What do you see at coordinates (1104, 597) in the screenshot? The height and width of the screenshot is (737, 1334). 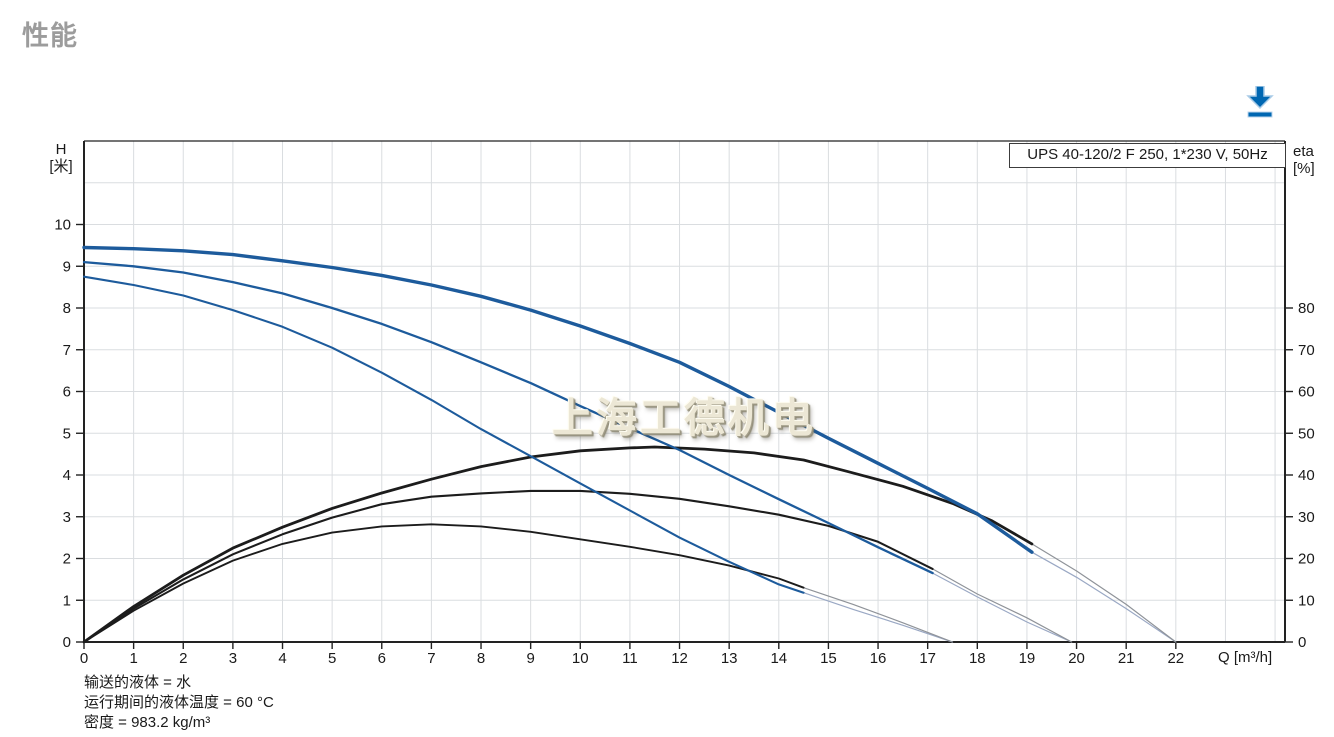 I see `speed3-head-extrapolation` at bounding box center [1104, 597].